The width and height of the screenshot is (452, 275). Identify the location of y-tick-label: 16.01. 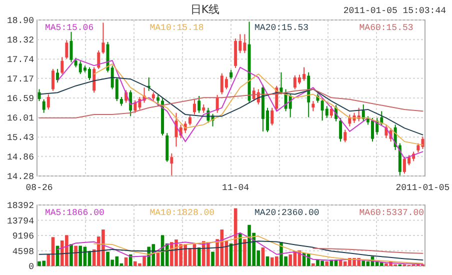
(20, 119).